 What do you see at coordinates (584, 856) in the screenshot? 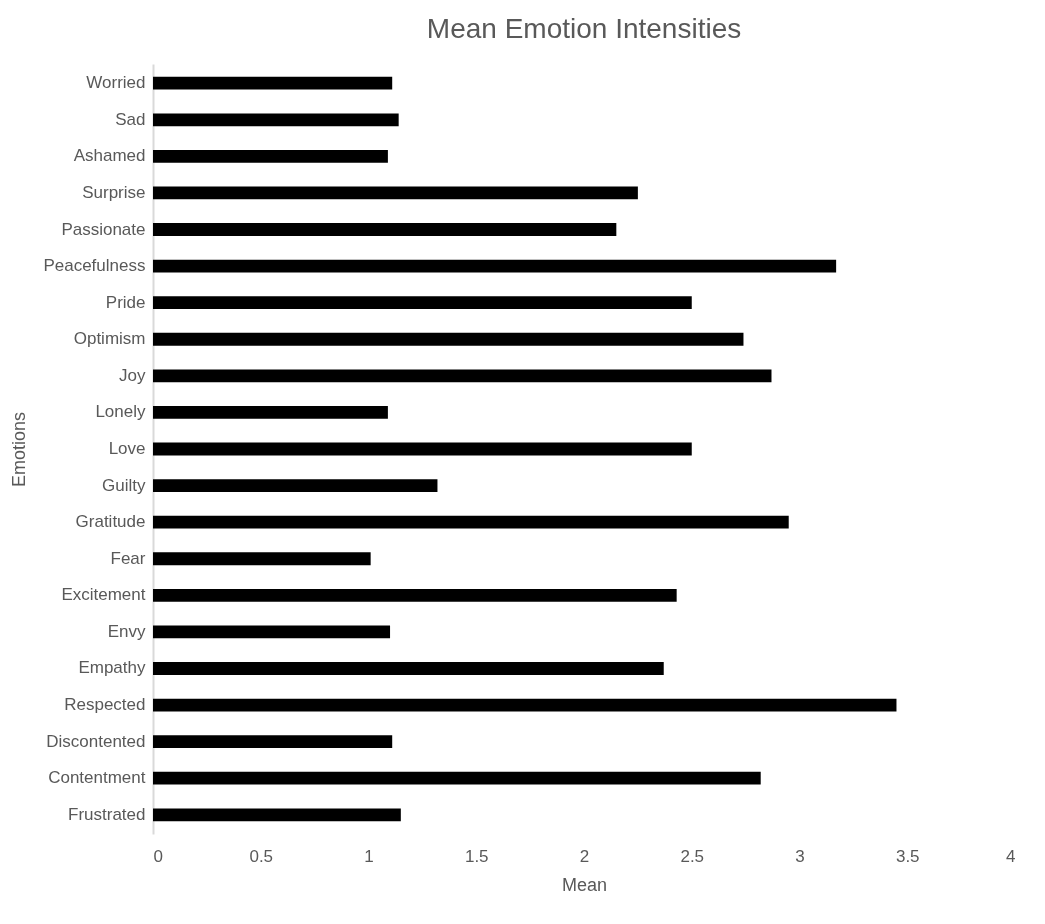
I see `x-tick-label: 2` at bounding box center [584, 856].